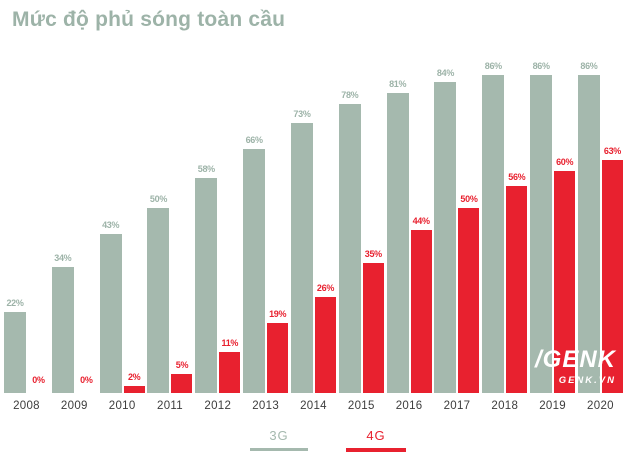 This screenshot has width=640, height=465. I want to click on 4g-value-label-2014: 26%, so click(325, 288).